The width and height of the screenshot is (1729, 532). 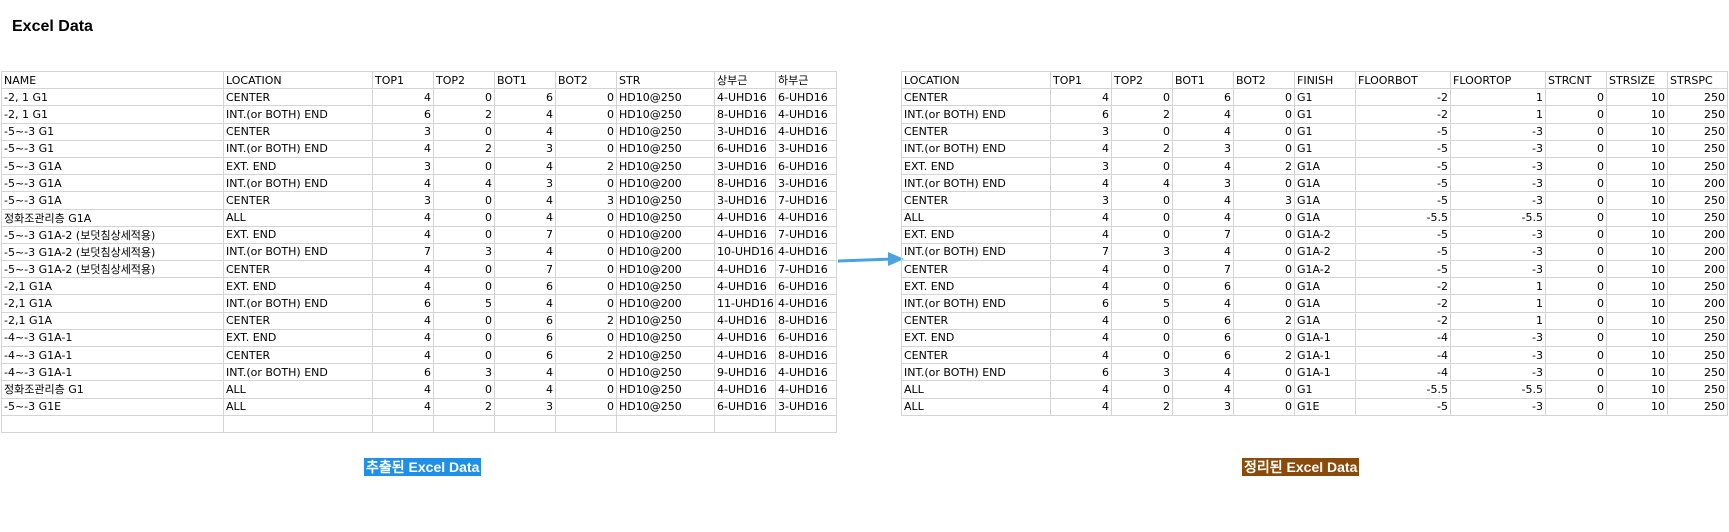 I want to click on table-cell: 7-UHD16, so click(x=806, y=234).